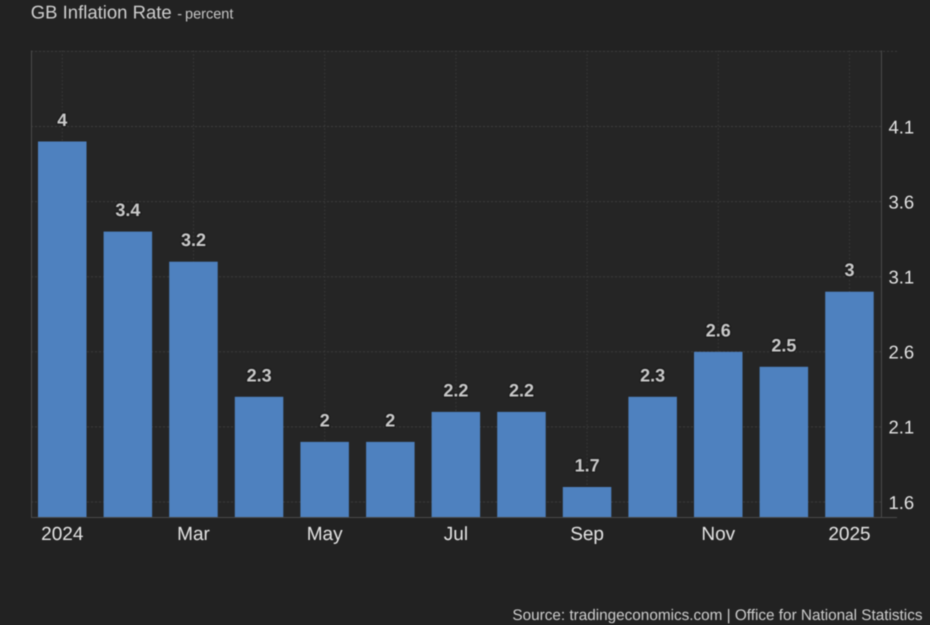 This screenshot has width=930, height=625. Describe the element at coordinates (718, 534) in the screenshot. I see `svg-text: Nov` at that location.